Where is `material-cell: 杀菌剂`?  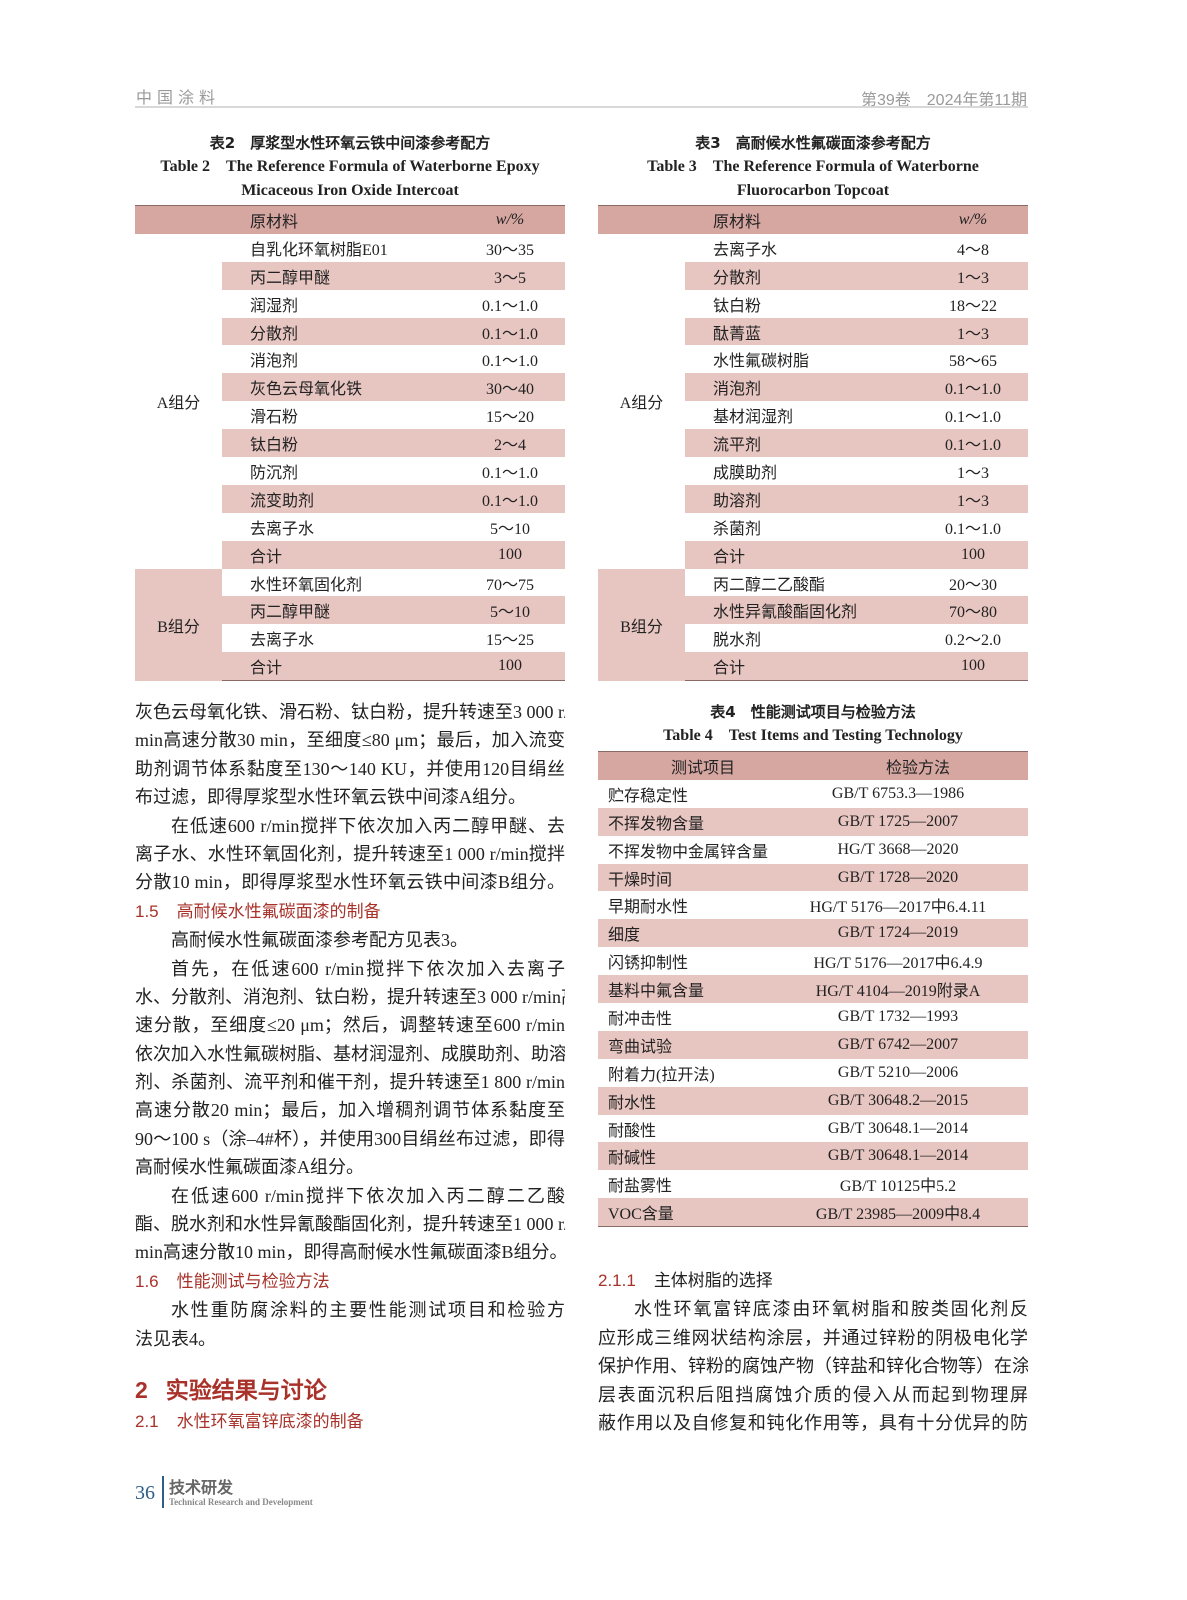 material-cell: 杀菌剂 is located at coordinates (737, 529).